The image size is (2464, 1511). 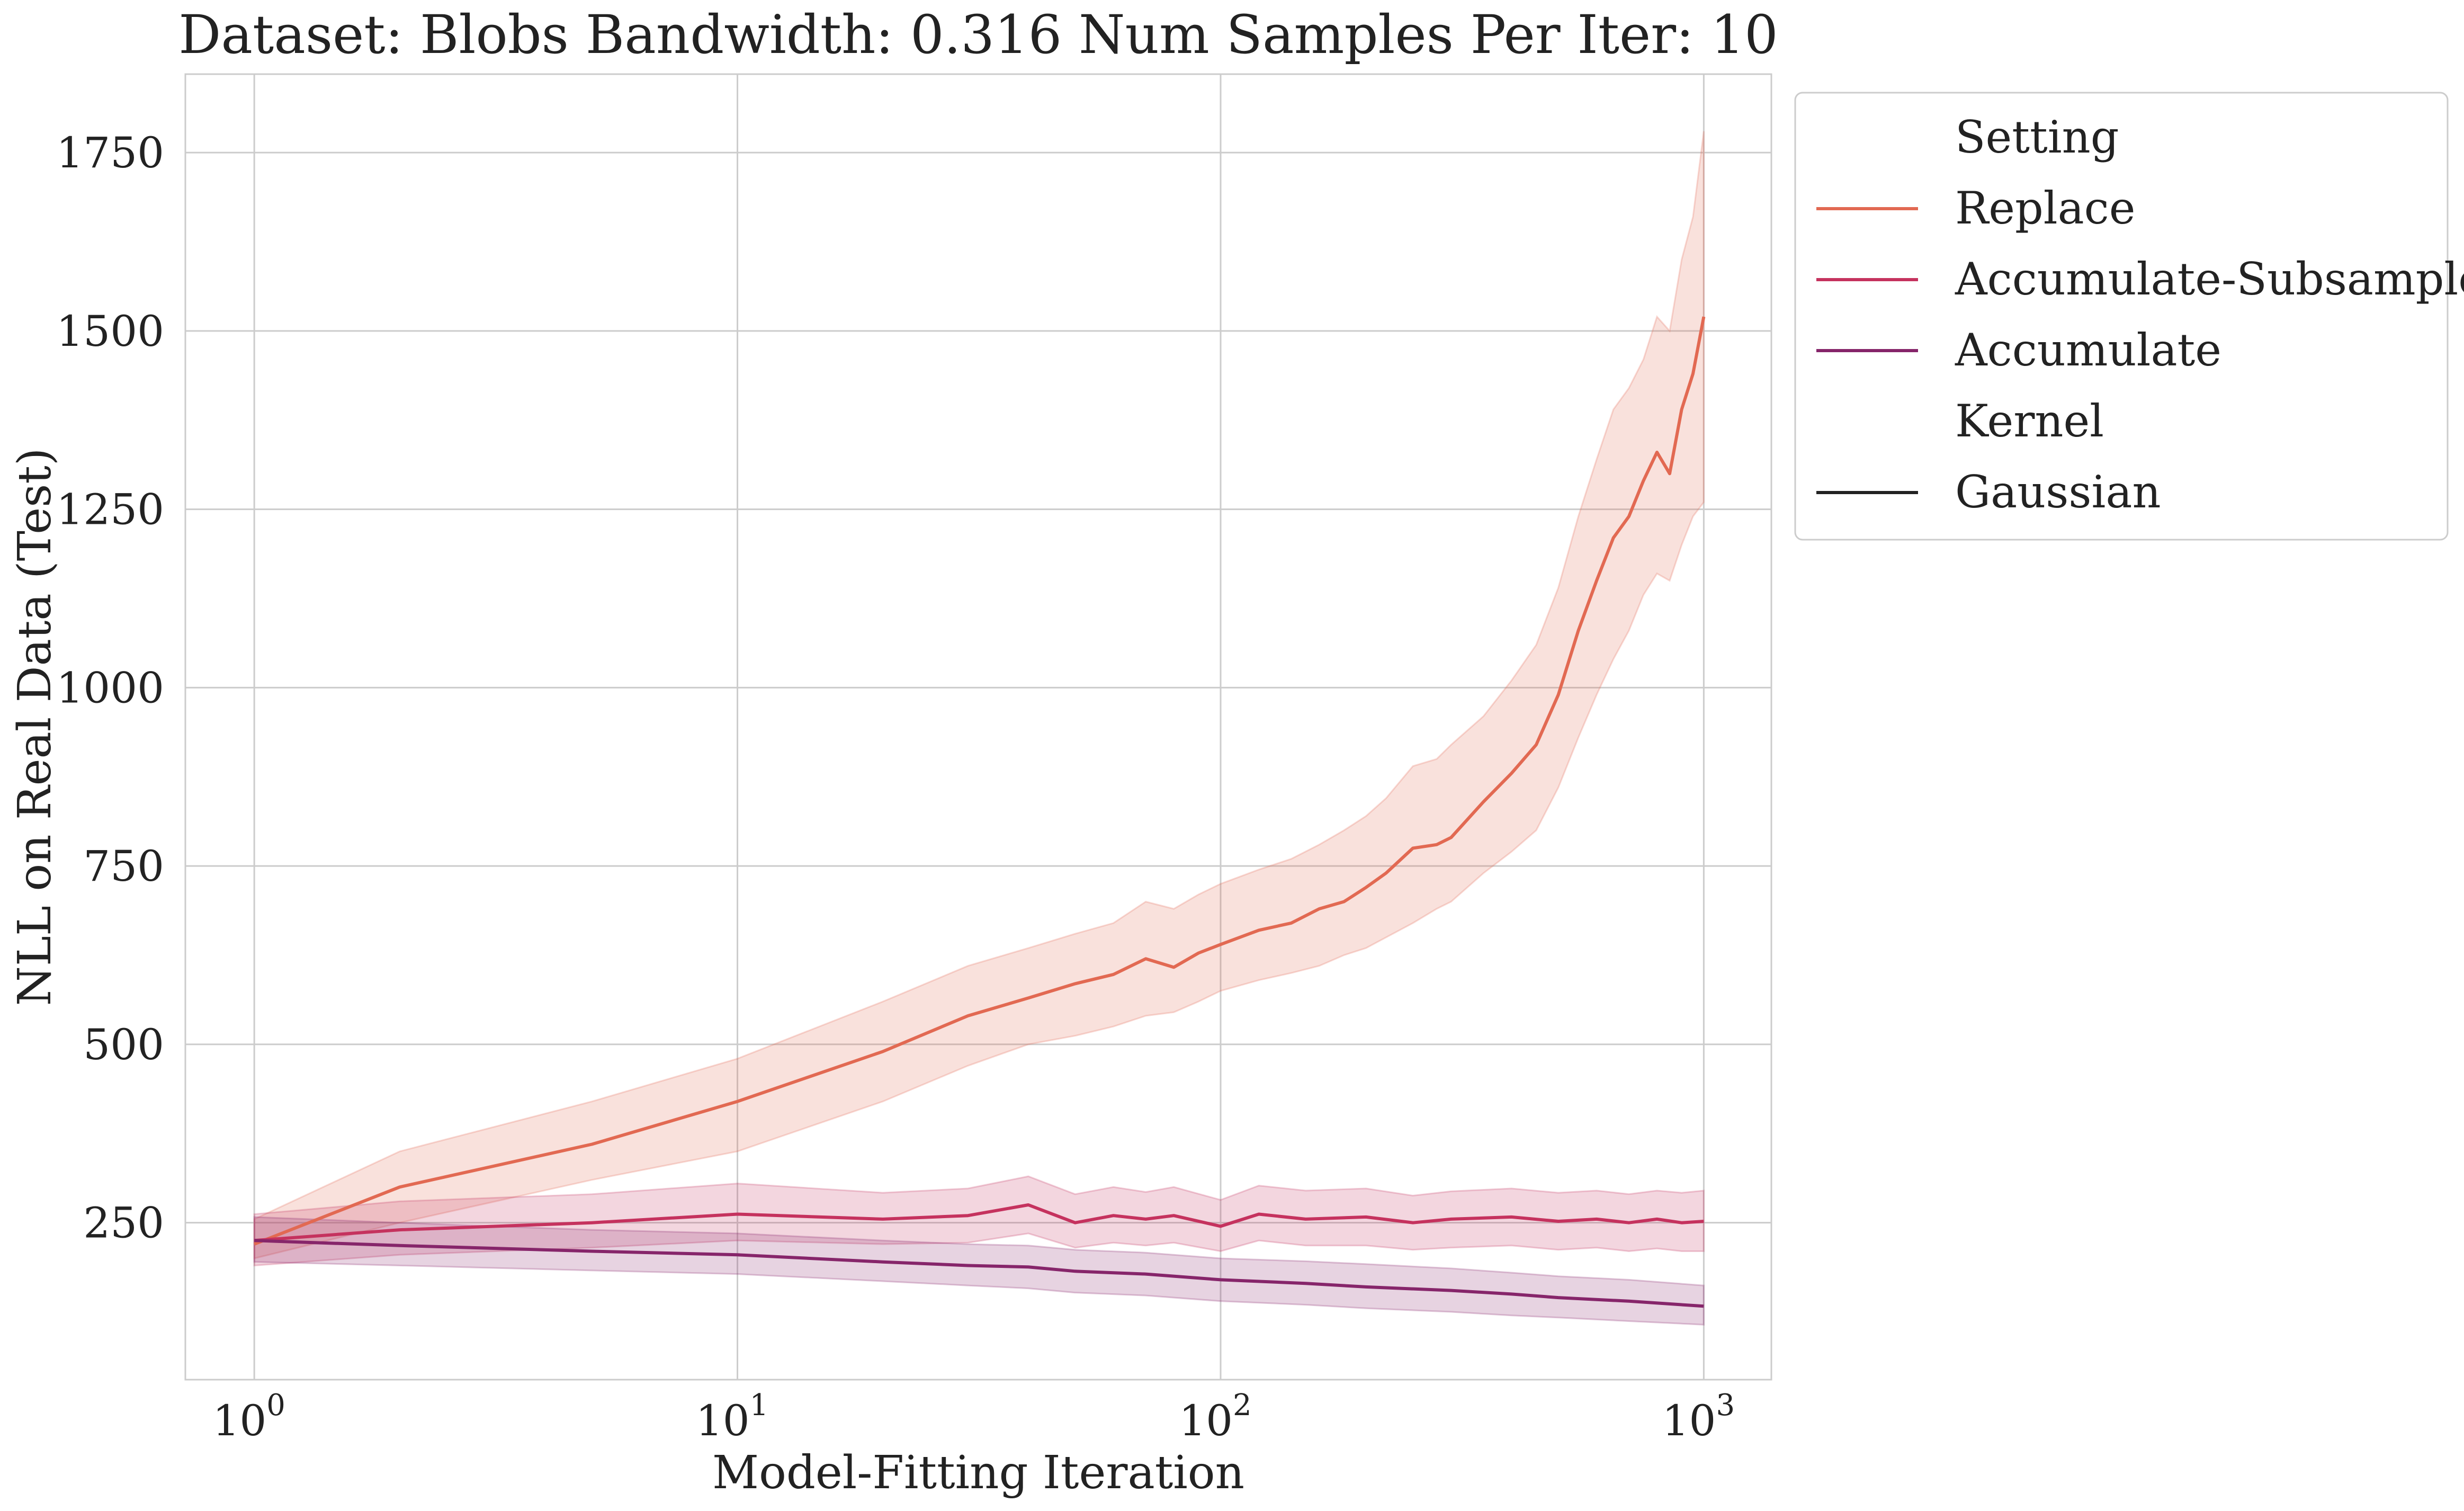 What do you see at coordinates (248, 1417) in the screenshot?
I see `x-tick-label: 10⁰` at bounding box center [248, 1417].